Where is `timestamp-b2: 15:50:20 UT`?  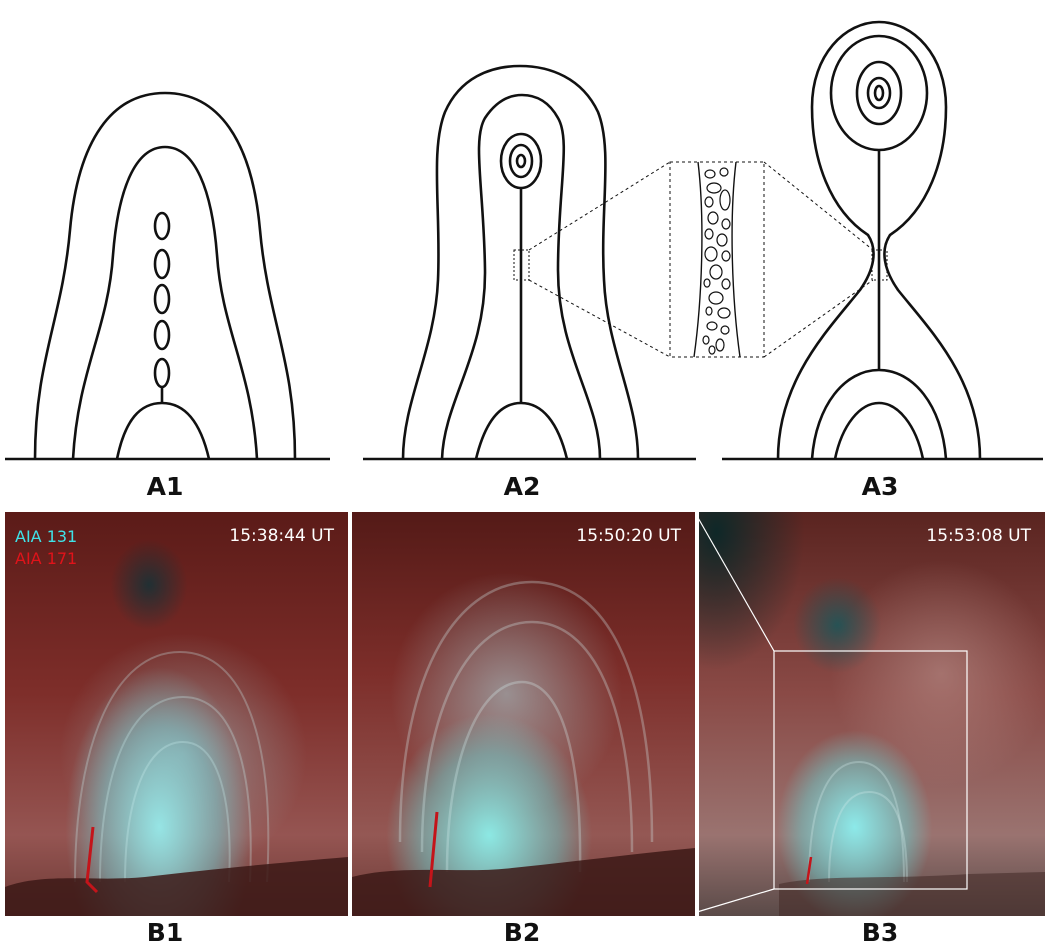 timestamp-b2: 15:50:20 UT is located at coordinates (628, 536).